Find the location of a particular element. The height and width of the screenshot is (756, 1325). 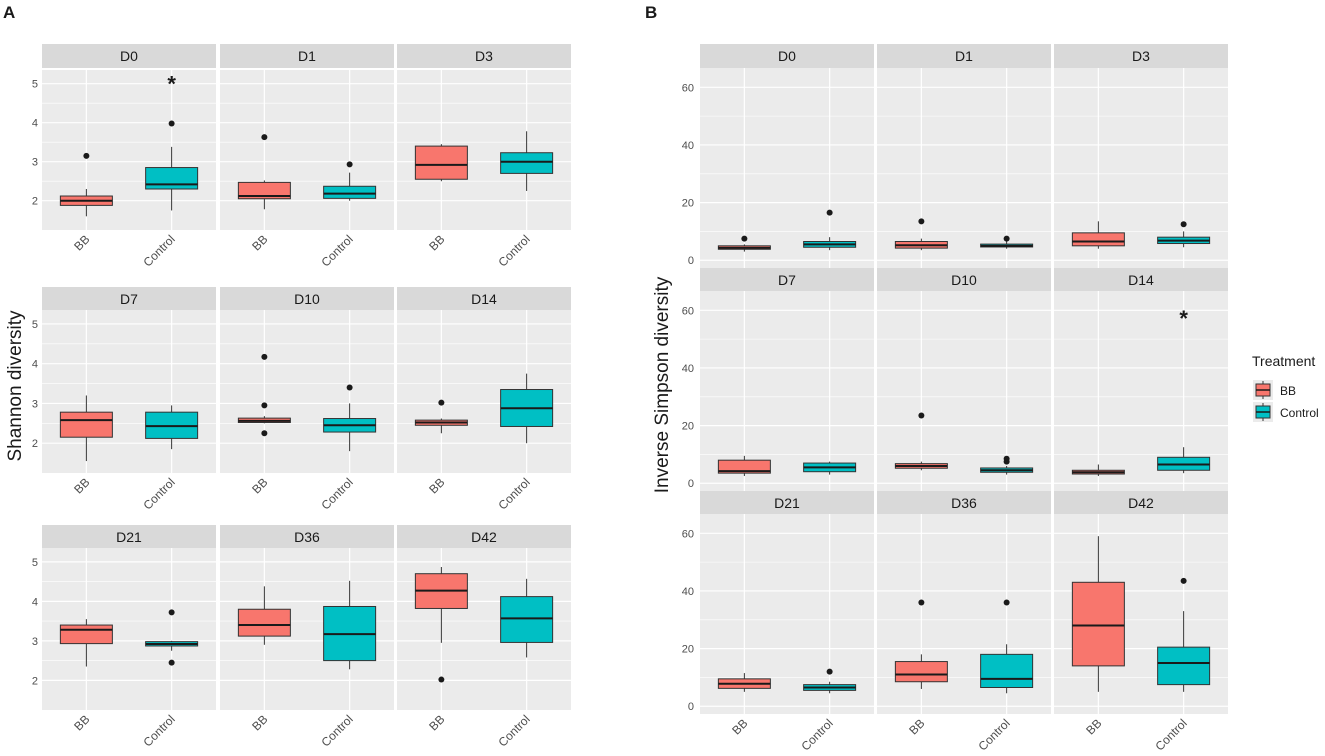

y-tick-label: 0 is located at coordinates (691, 707).